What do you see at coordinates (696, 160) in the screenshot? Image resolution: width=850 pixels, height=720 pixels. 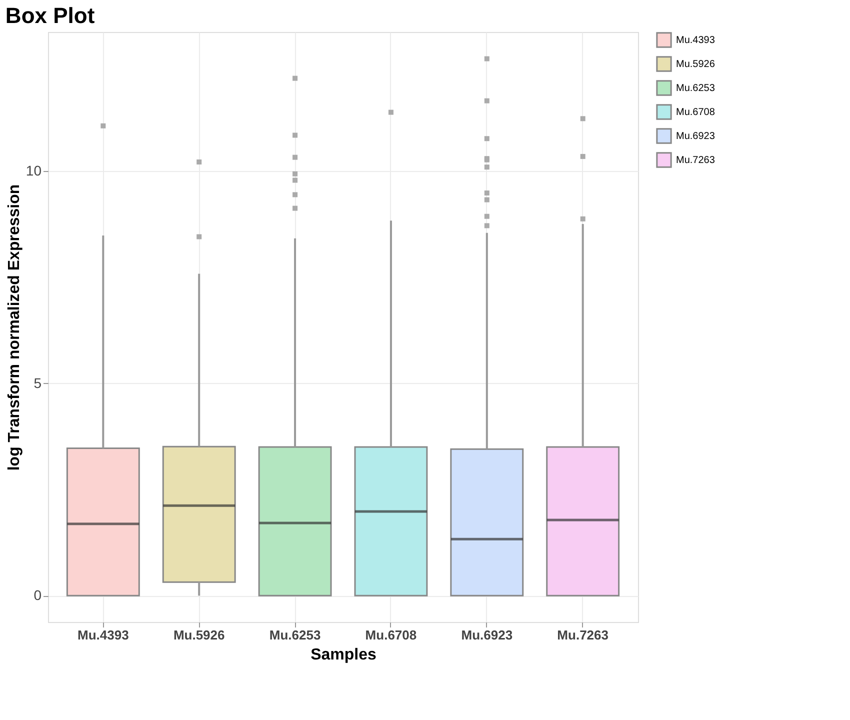 I see `legend-label: Mu.7263` at bounding box center [696, 160].